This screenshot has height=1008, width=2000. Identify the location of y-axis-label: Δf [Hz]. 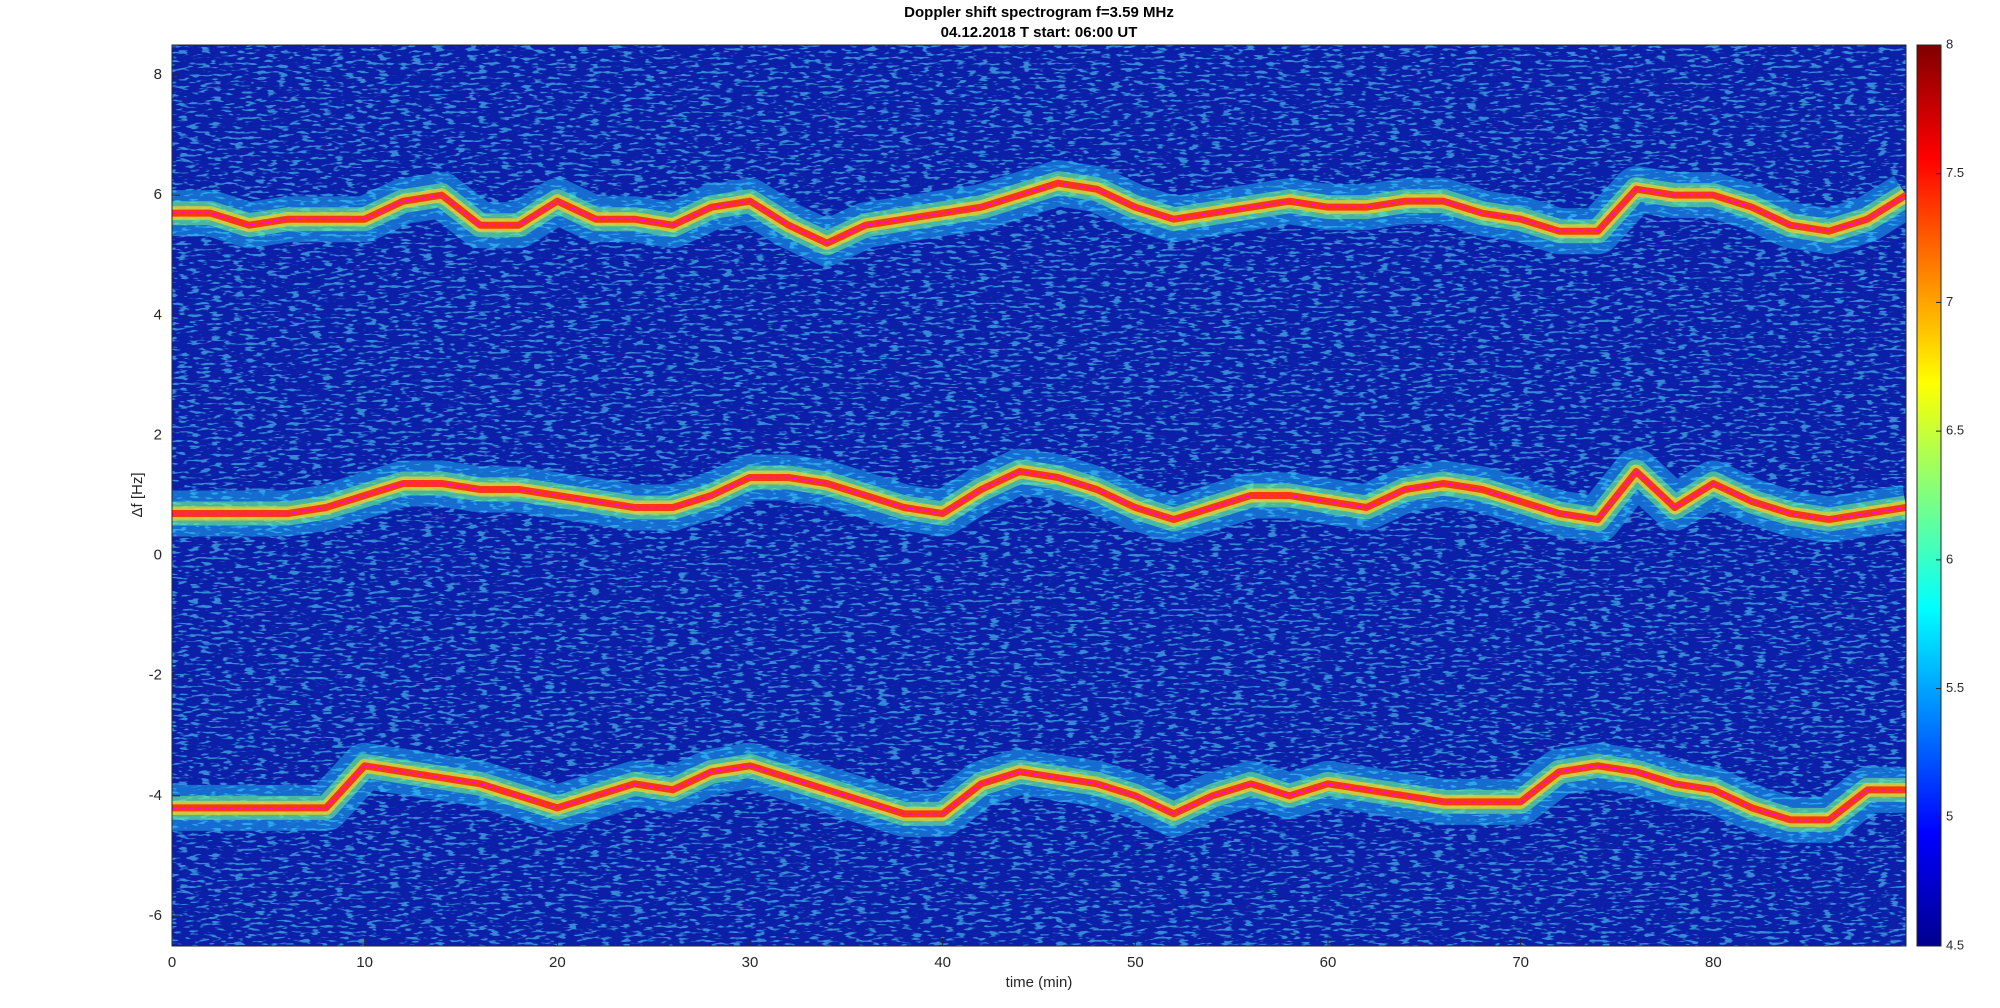
(137, 494).